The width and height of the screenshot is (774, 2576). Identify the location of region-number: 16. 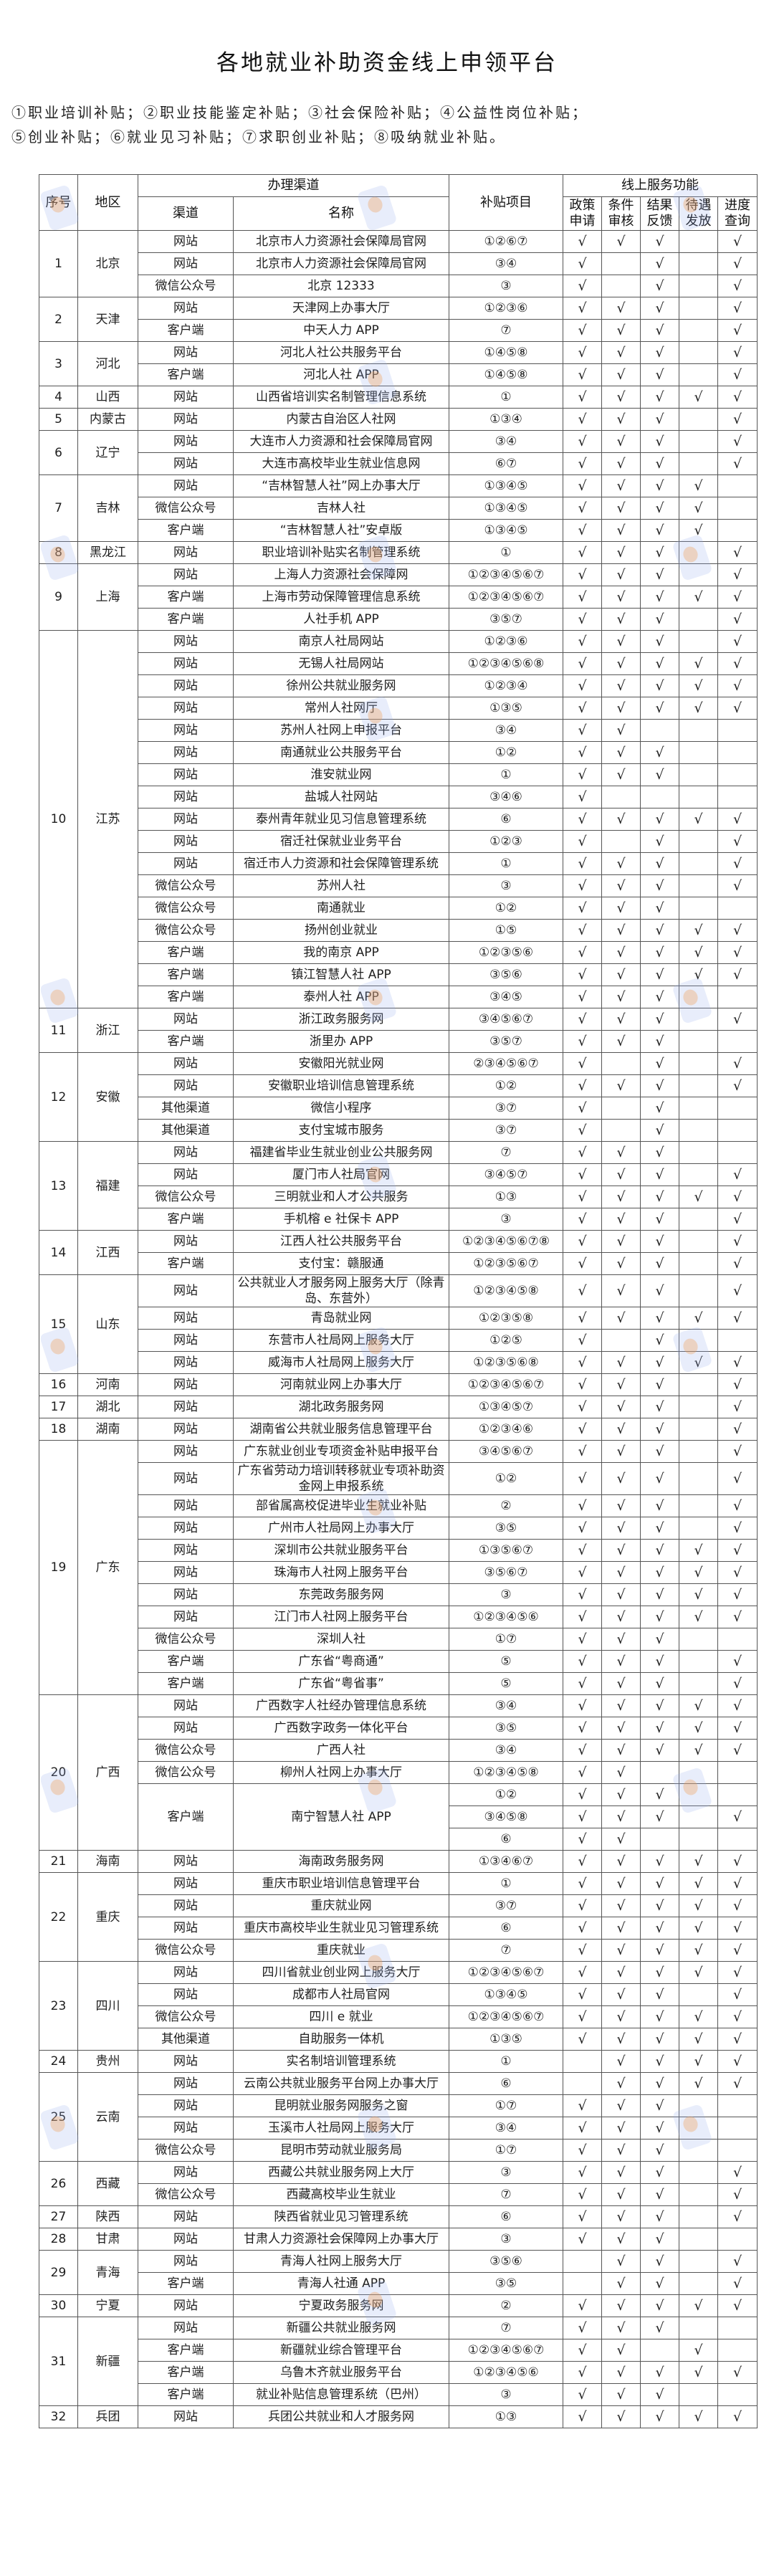
(58, 1384).